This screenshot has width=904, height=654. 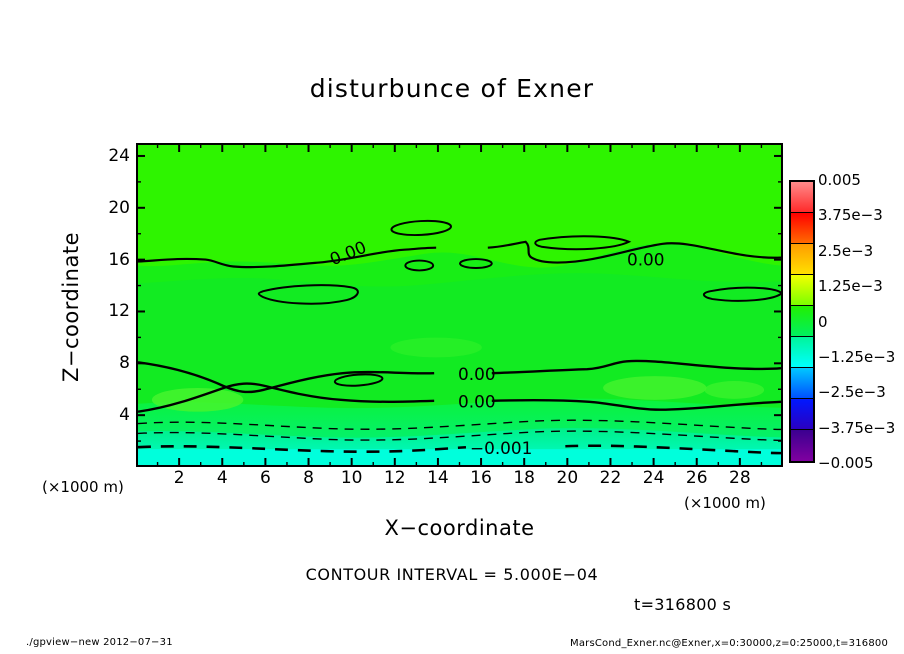 I want to click on colorbar-tick-label: −1.25e−3, so click(x=857, y=356).